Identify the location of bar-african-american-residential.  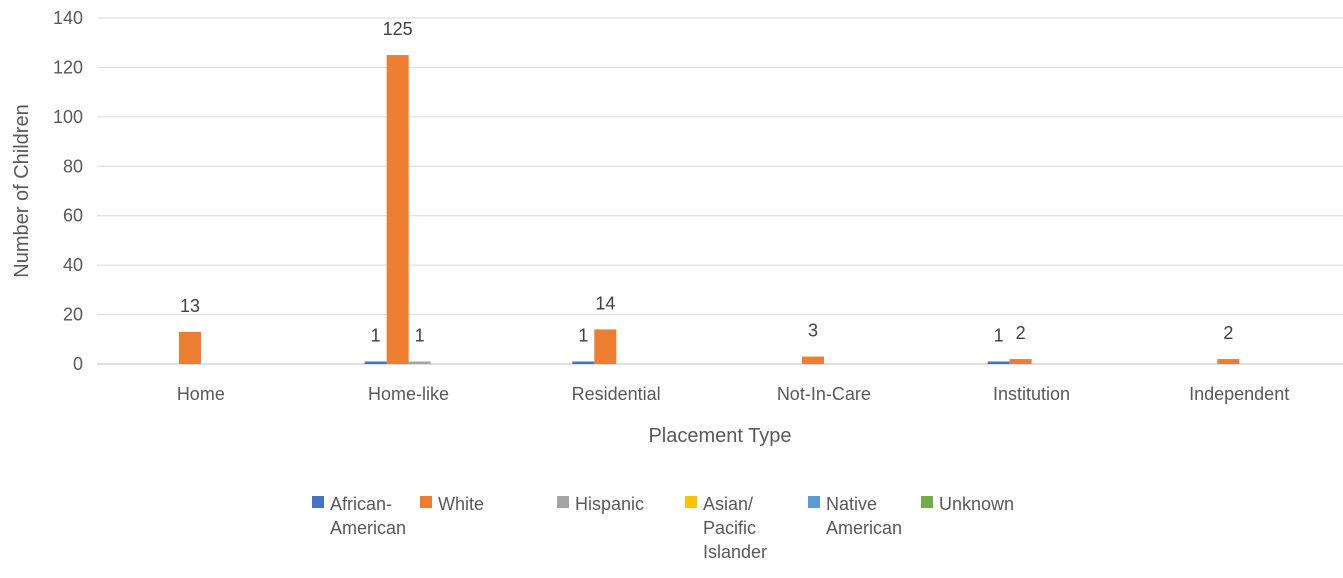
(583, 362).